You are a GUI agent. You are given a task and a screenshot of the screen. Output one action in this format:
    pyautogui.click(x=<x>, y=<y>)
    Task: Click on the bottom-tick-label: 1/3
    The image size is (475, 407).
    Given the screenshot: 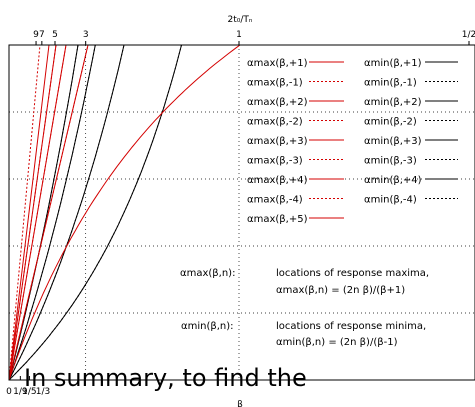 What is the action you would take?
    pyautogui.click(x=43, y=392)
    